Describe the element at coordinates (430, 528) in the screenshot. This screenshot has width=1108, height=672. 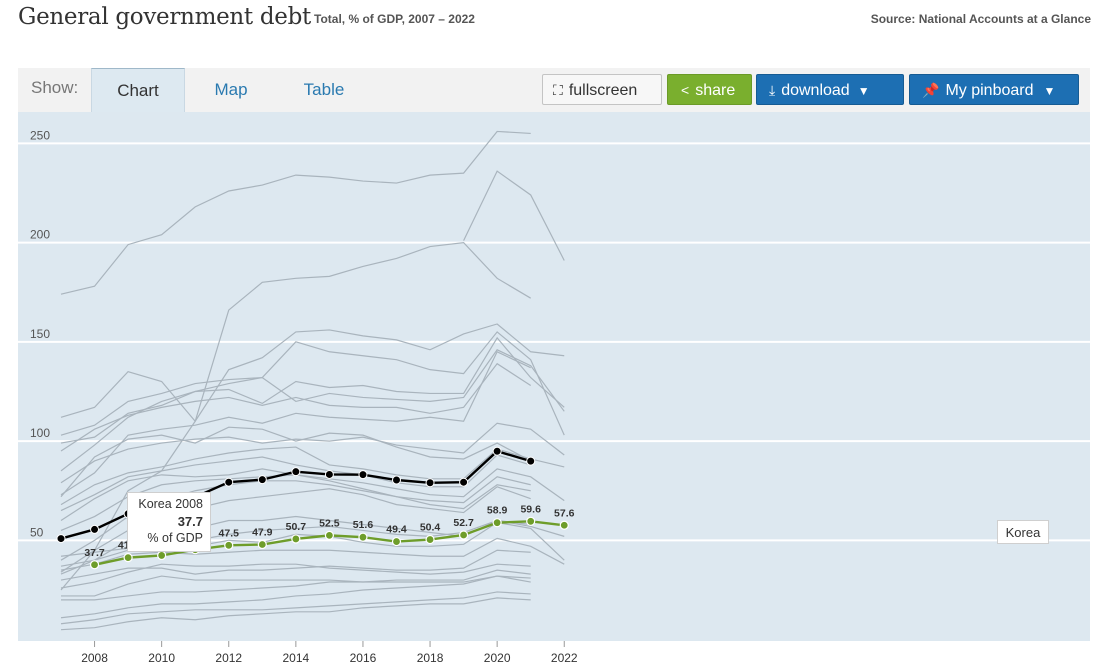
I see `korea-data-label: 50.4` at that location.